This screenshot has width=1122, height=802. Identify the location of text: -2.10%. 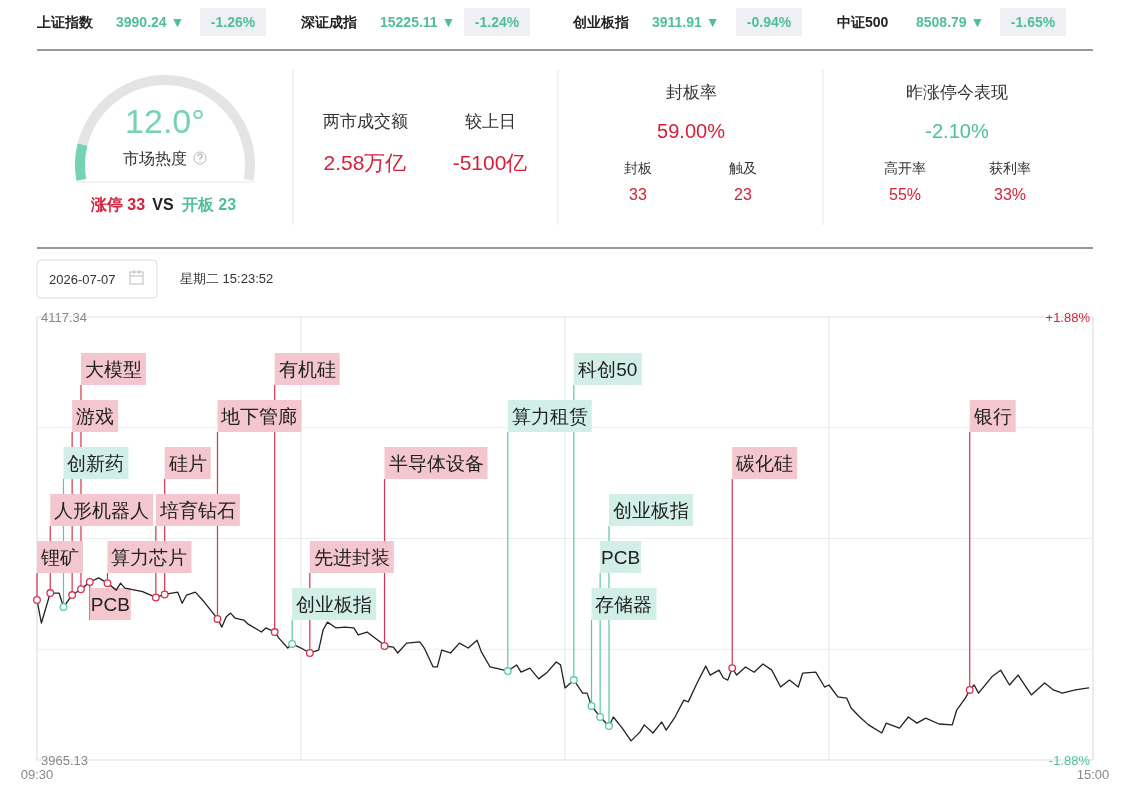
(957, 131).